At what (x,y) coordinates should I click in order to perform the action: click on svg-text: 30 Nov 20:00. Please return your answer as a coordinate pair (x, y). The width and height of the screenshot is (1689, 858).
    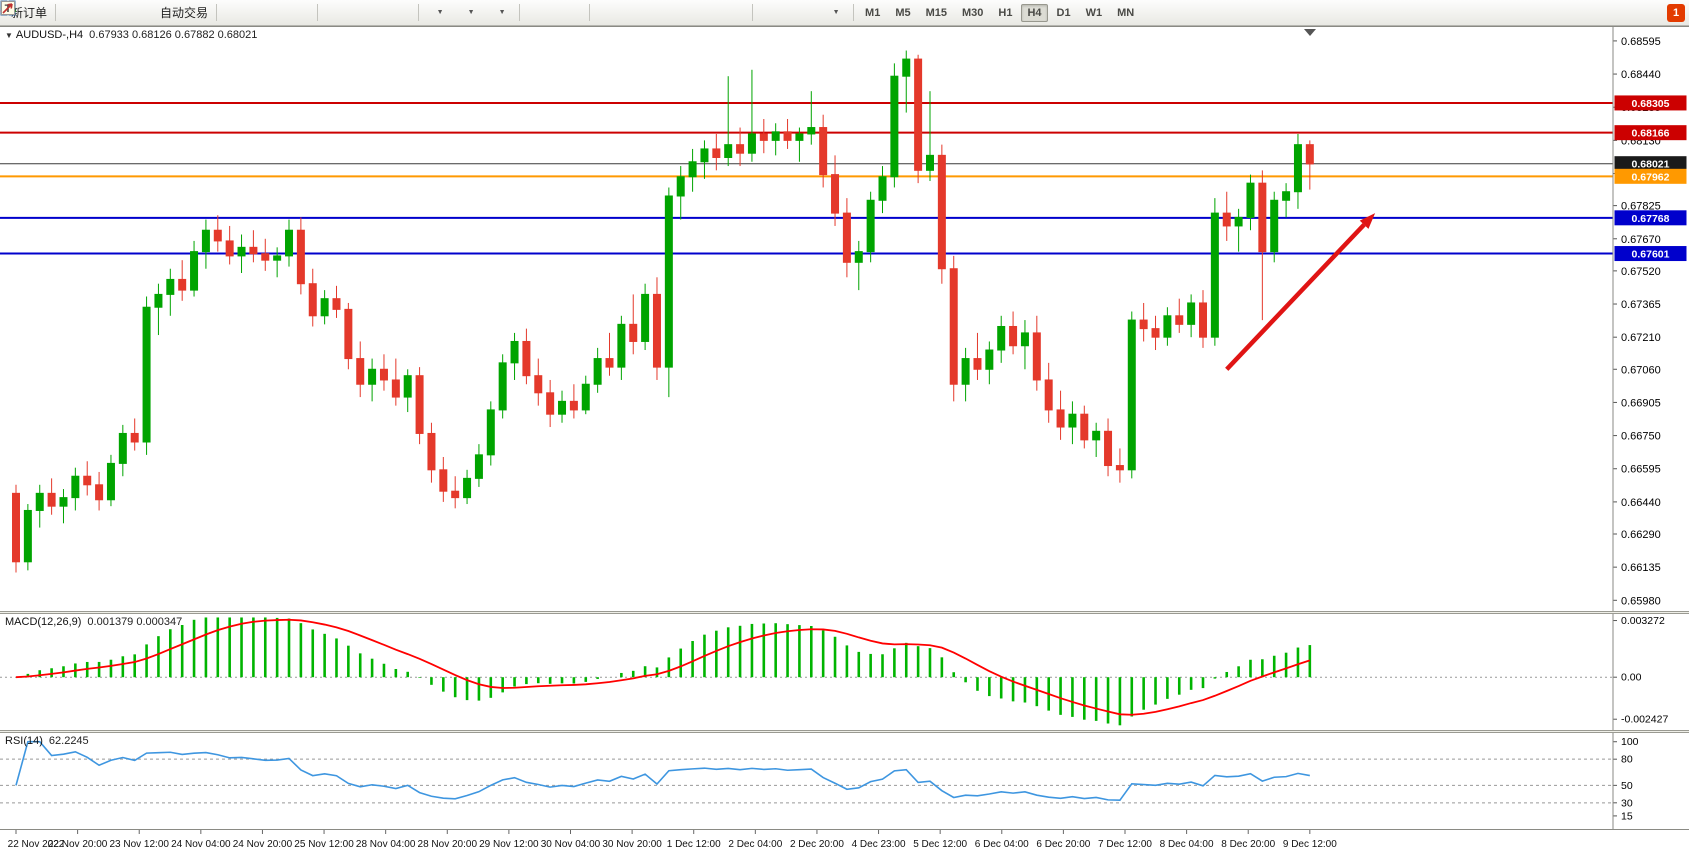
    Looking at the image, I should click on (632, 844).